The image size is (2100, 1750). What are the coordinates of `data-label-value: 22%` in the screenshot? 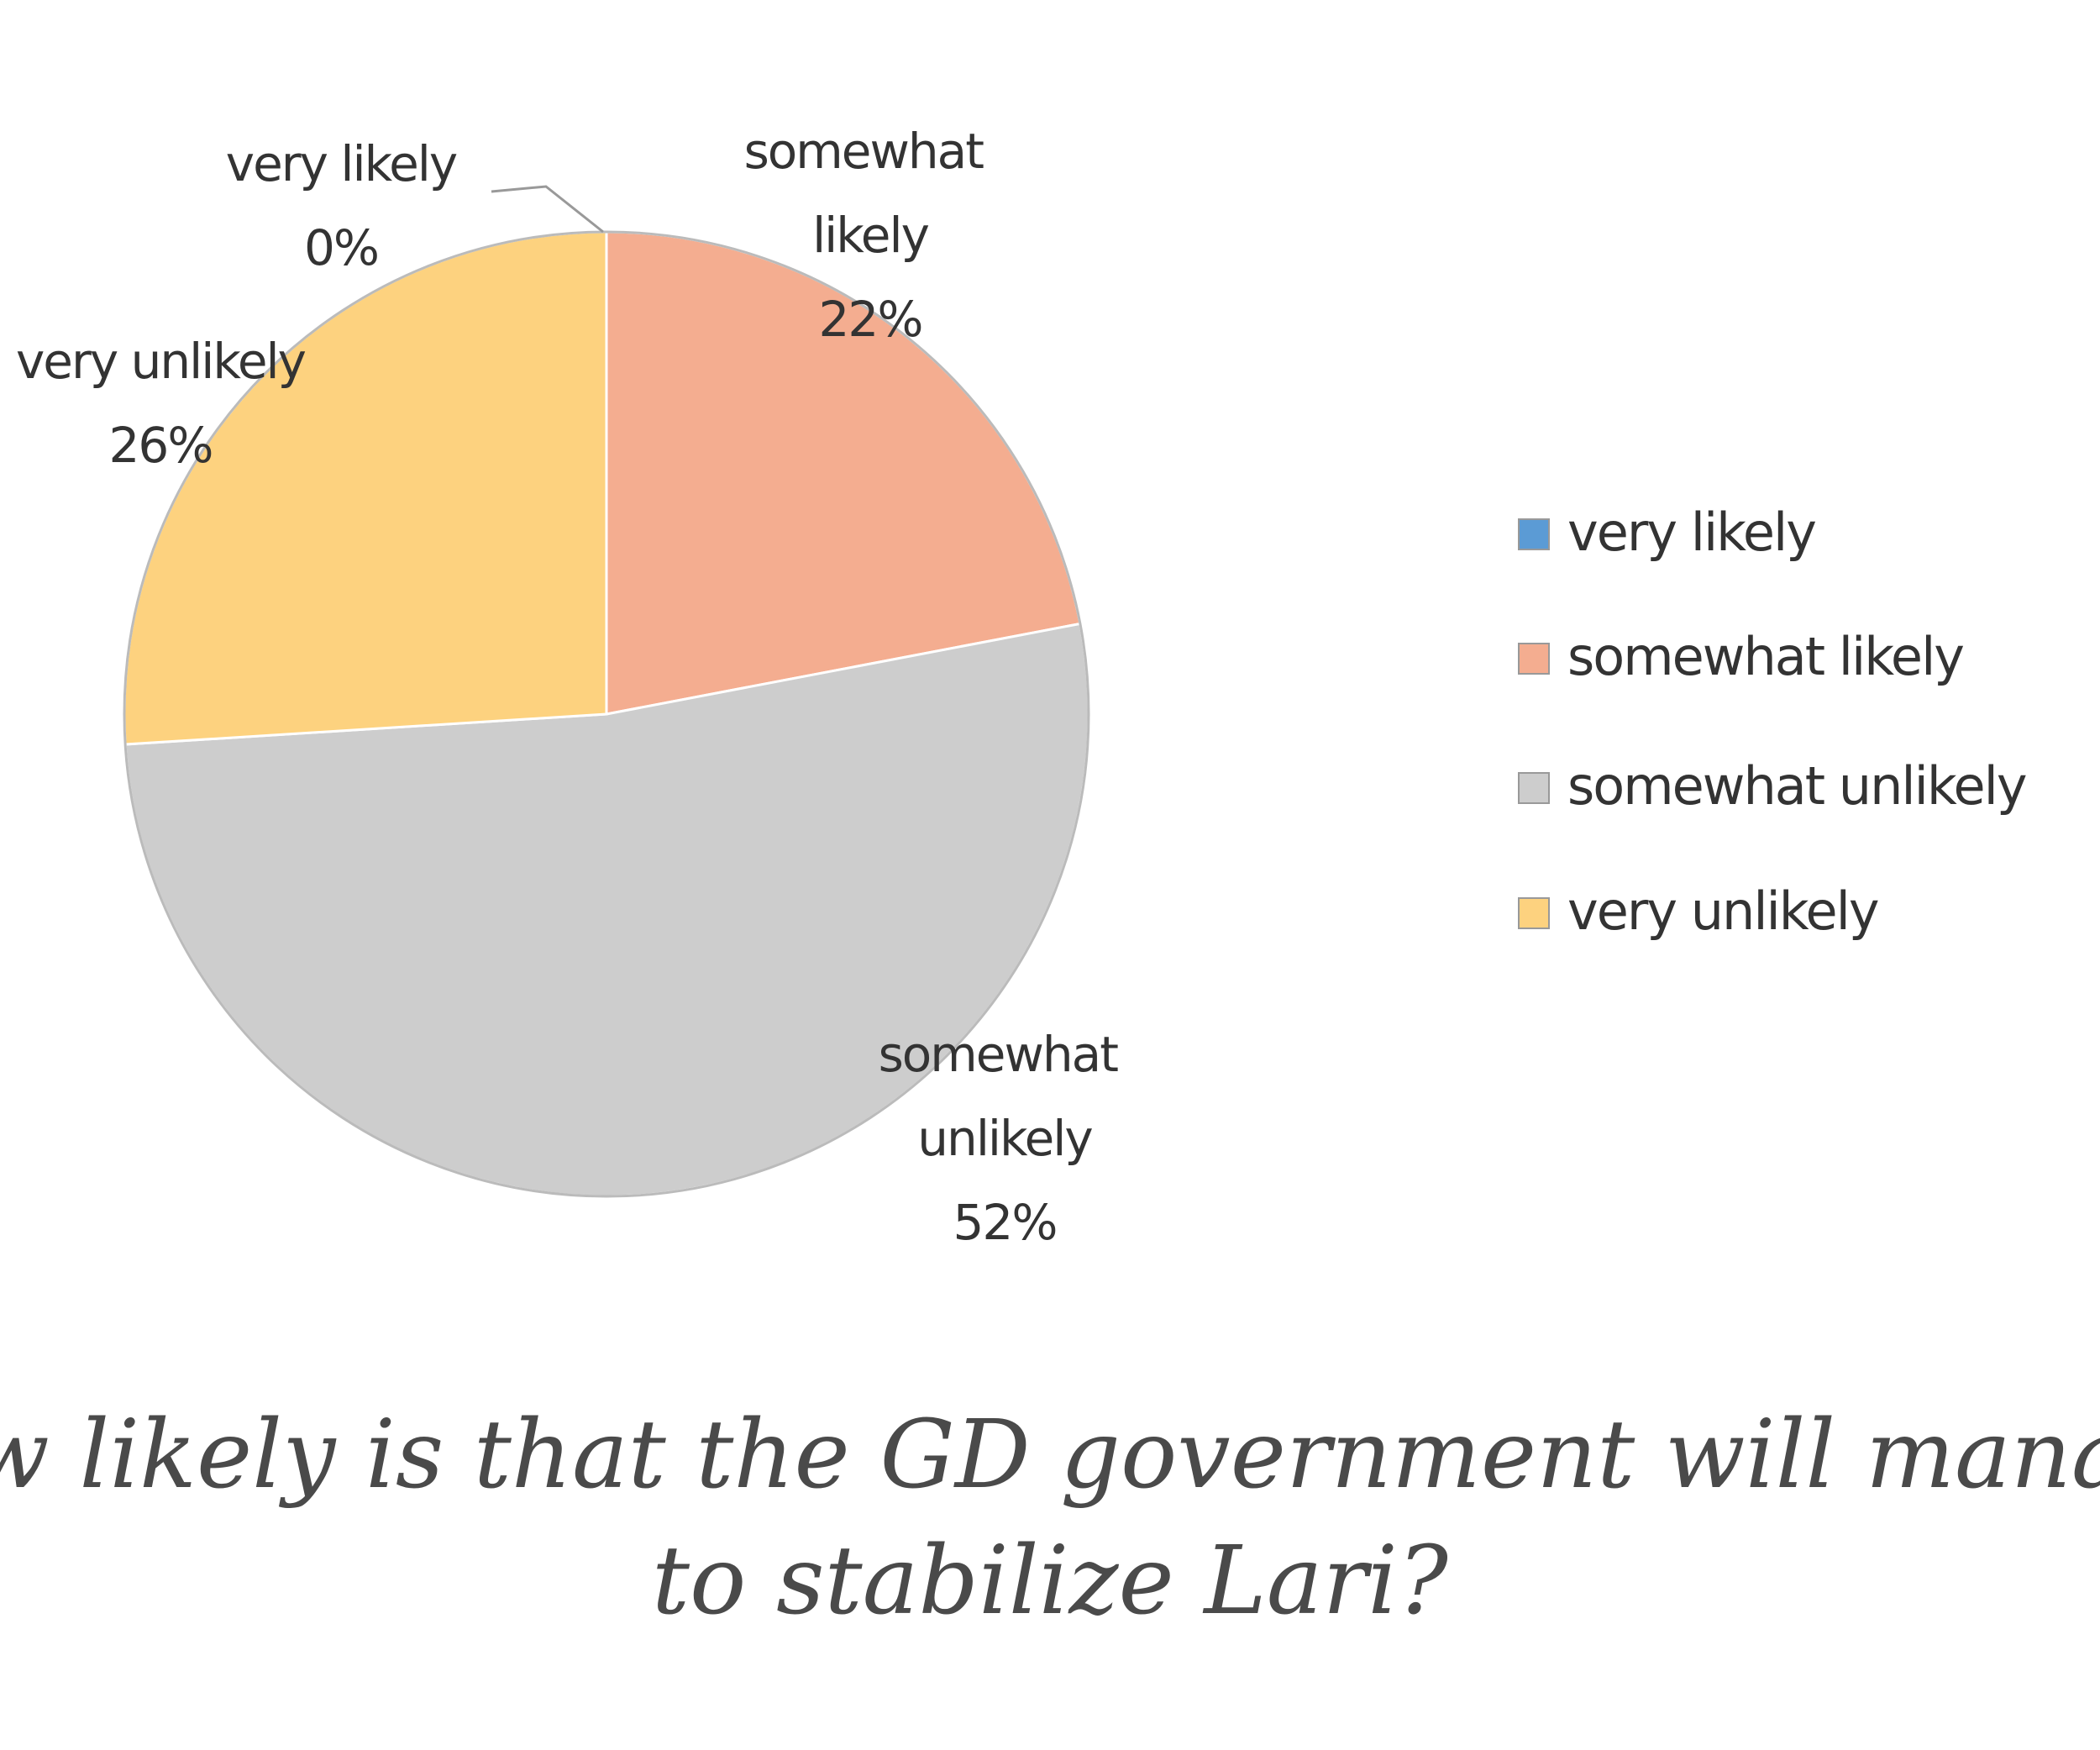 It's located at (870, 320).